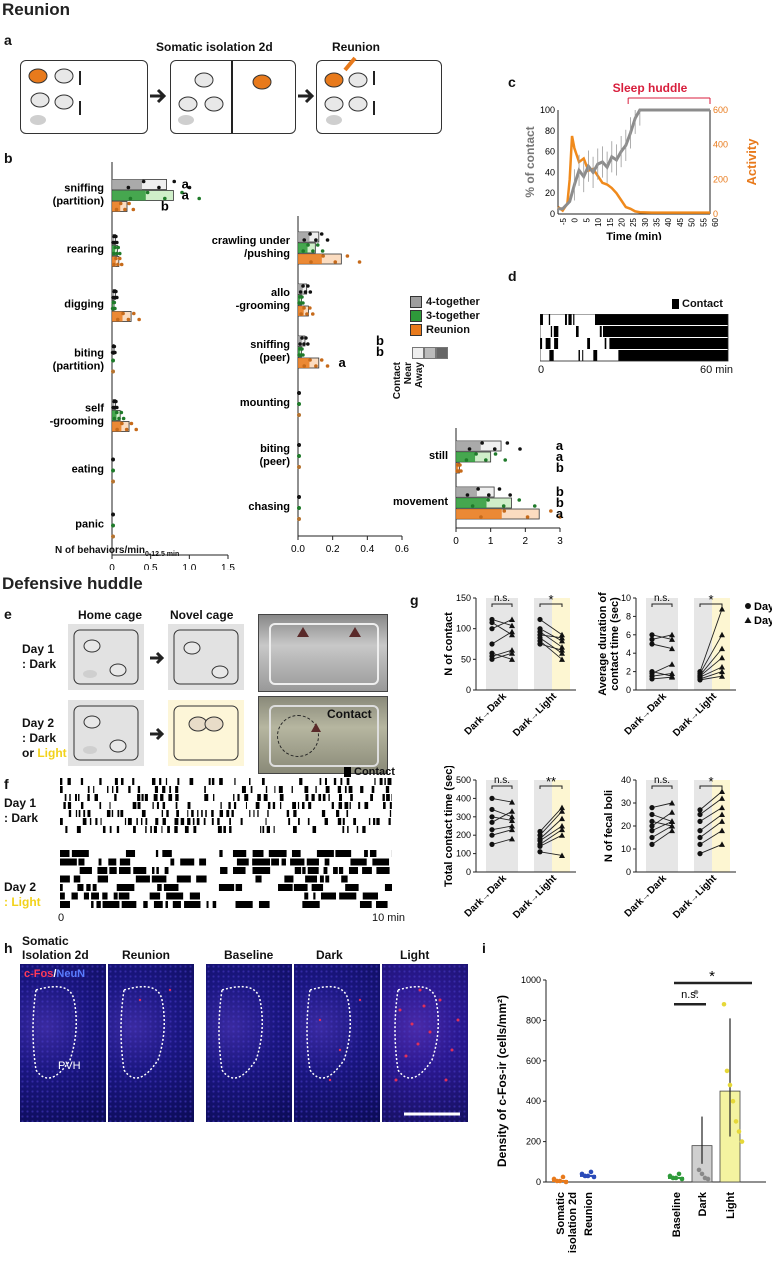  What do you see at coordinates (463, 854) in the screenshot?
I see `y-tick-label: 100` at bounding box center [463, 854].